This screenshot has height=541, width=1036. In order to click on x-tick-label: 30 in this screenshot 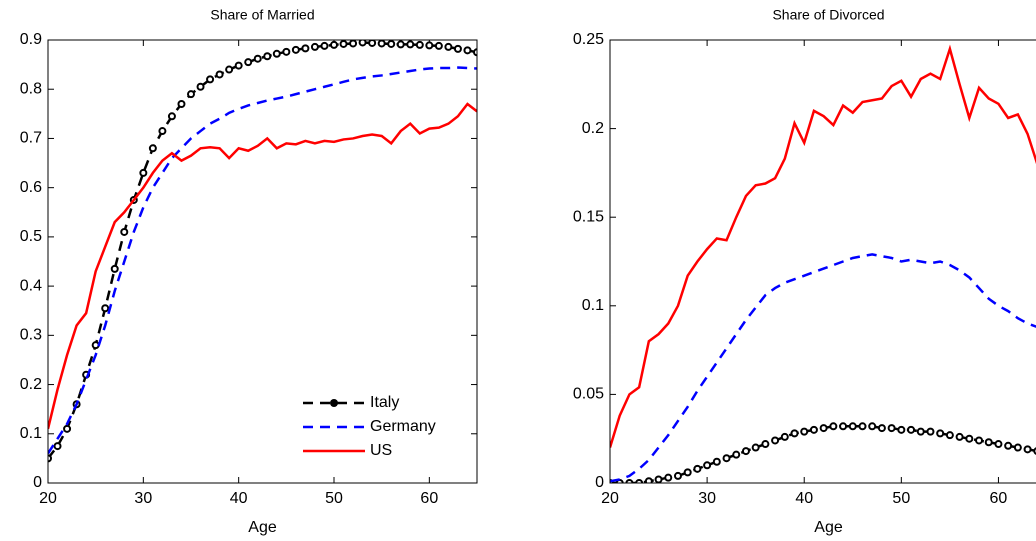, I will do `click(143, 498)`.